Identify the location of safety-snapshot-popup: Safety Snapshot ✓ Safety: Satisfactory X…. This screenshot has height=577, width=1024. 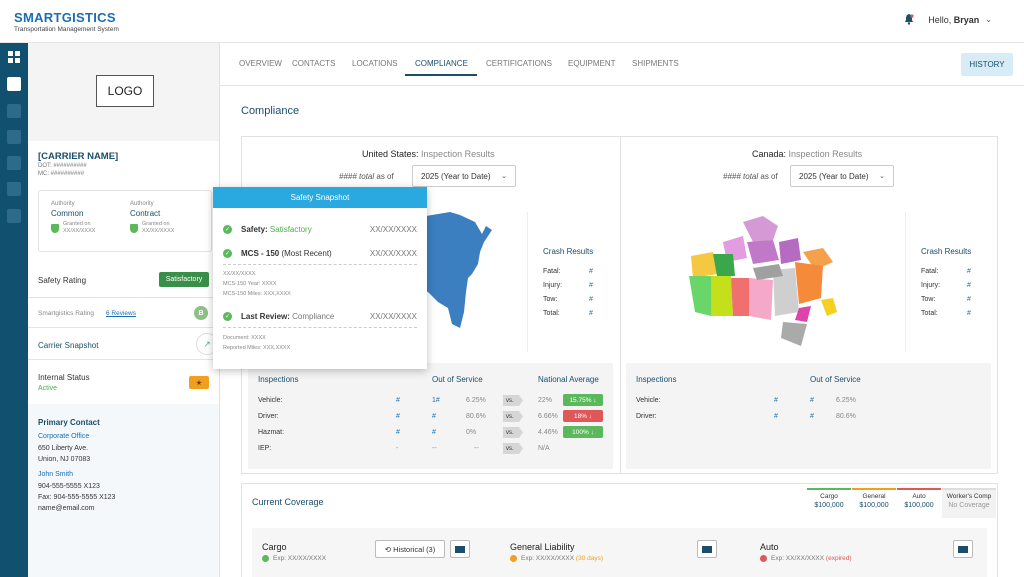
(320, 278).